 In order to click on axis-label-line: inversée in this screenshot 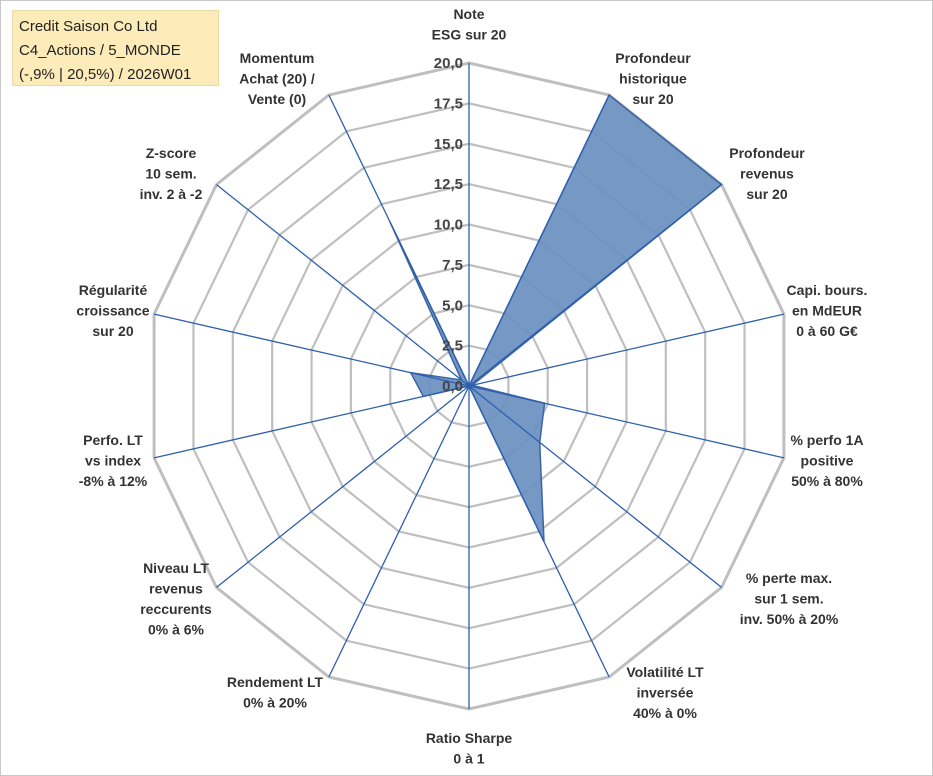, I will do `click(665, 693)`.